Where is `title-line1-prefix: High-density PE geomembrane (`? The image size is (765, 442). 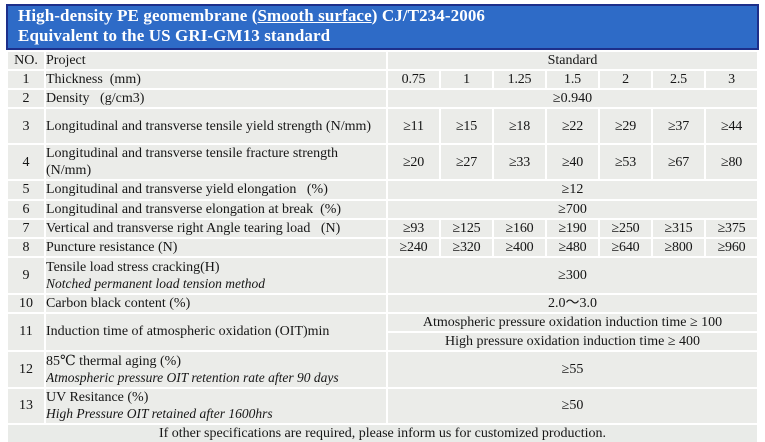 title-line1-prefix: High-density PE geomembrane ( is located at coordinates (138, 15).